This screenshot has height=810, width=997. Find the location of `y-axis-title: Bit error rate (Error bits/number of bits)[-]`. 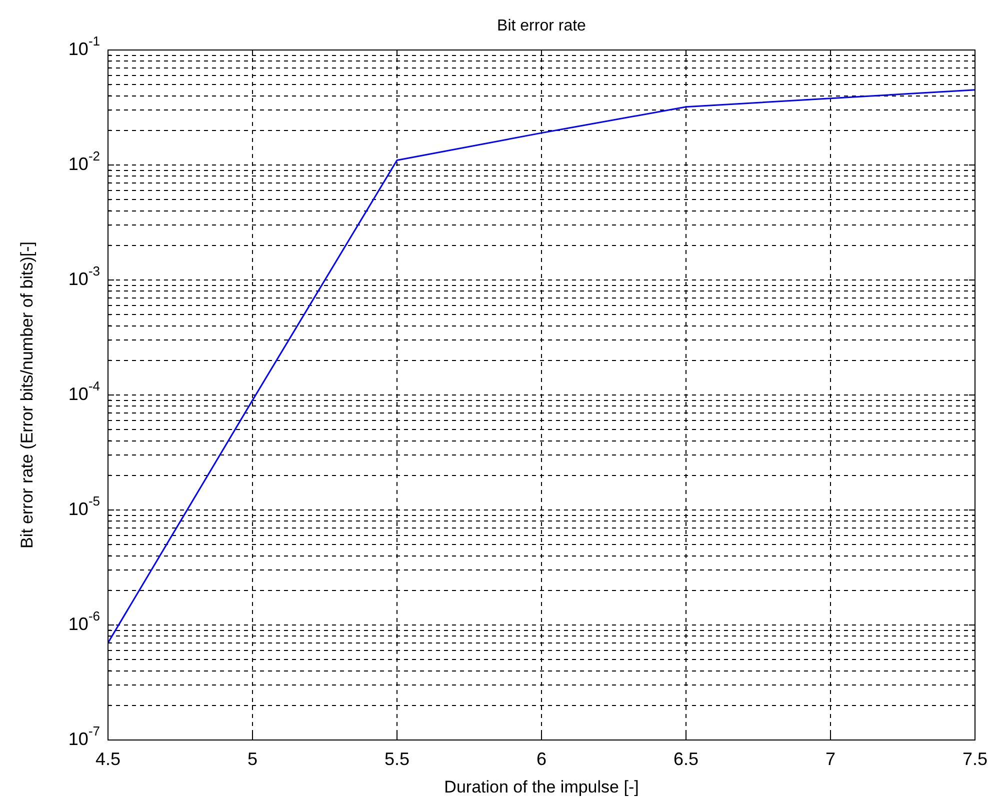

y-axis-title: Bit error rate (Error bits/number of bits)[-] is located at coordinates (27, 395).